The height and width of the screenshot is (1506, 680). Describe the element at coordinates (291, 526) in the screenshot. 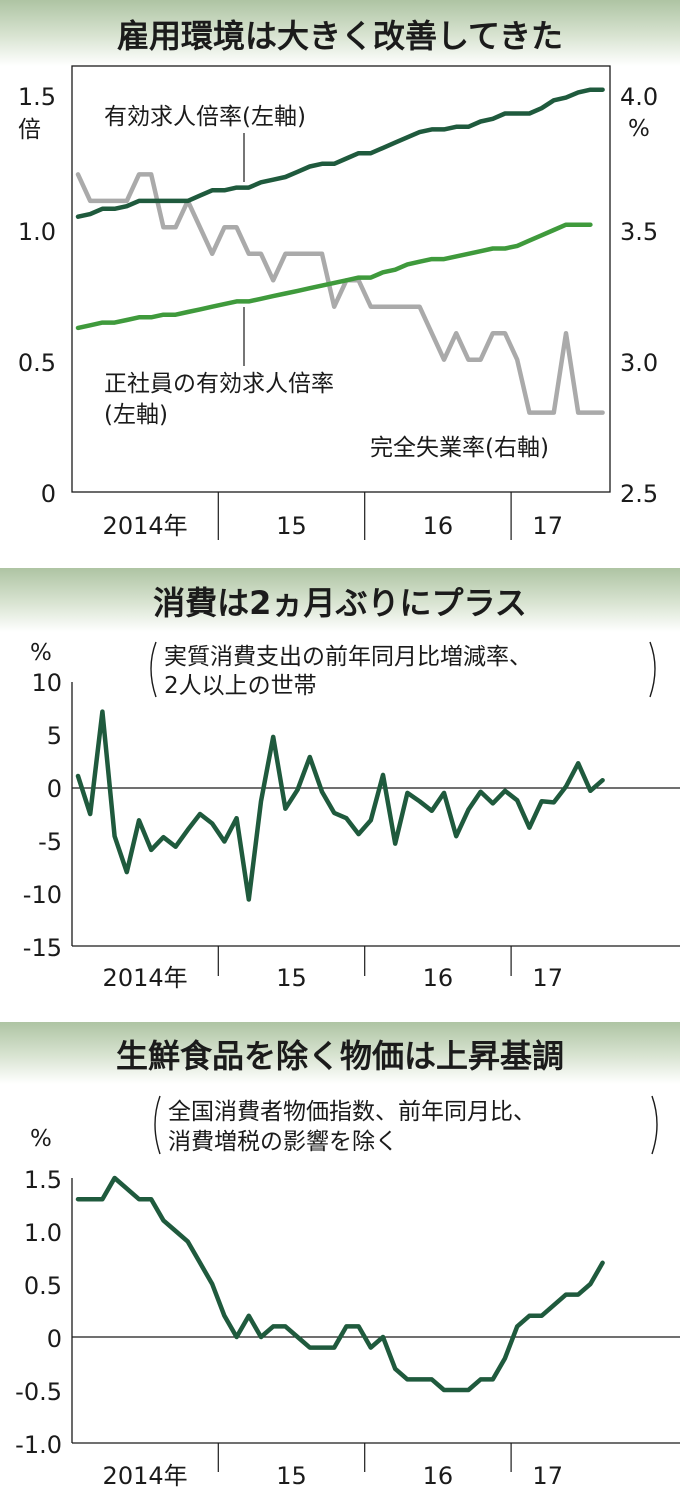

I see `panel1-xtick-label: 15` at that location.